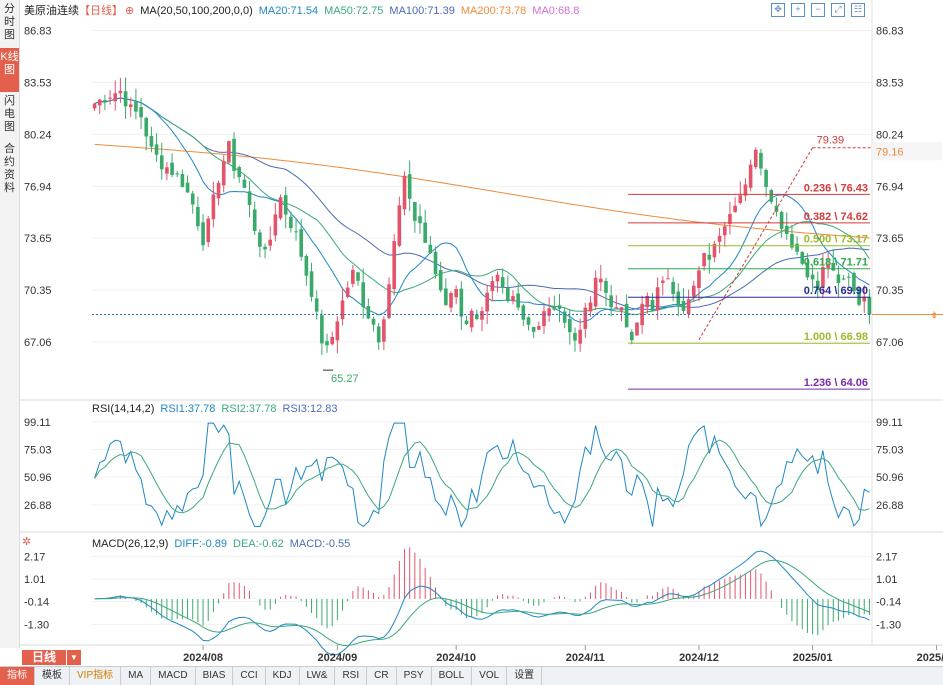  What do you see at coordinates (382, 676) in the screenshot?
I see `tab-cr: CR` at bounding box center [382, 676].